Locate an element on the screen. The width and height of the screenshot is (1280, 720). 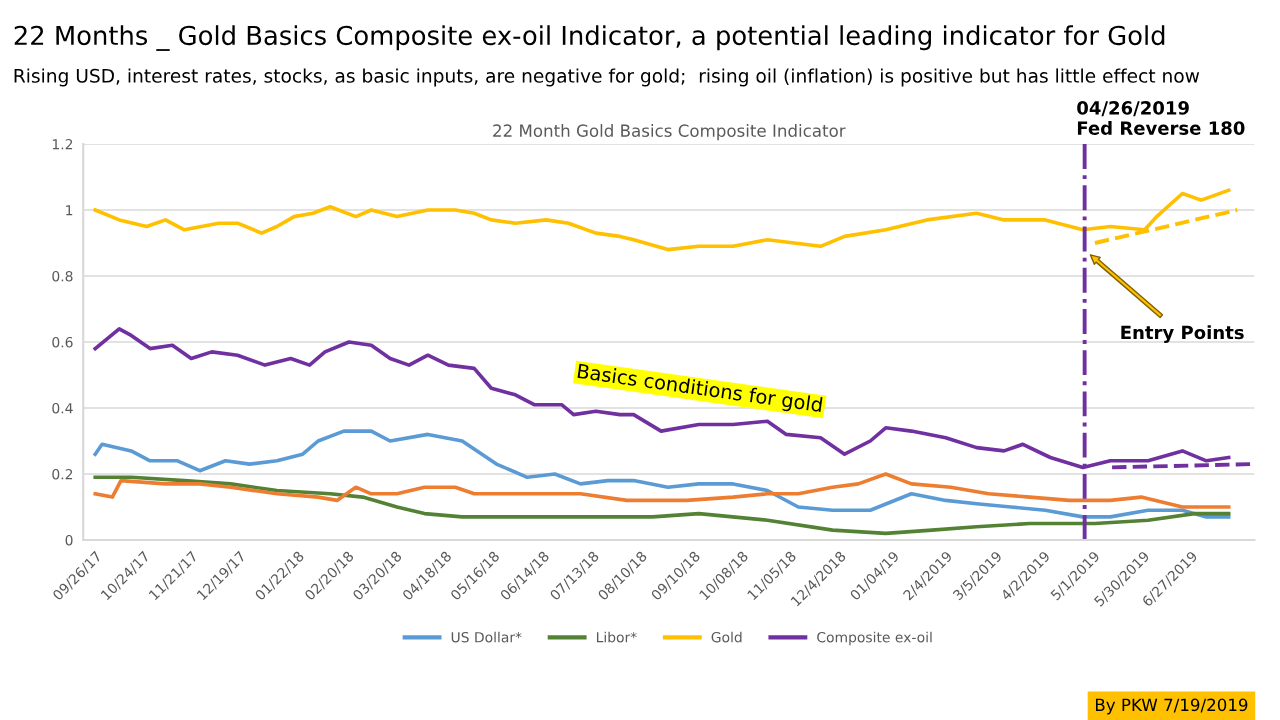
text: By PKW 7/19/2019 is located at coordinates (1171, 706).